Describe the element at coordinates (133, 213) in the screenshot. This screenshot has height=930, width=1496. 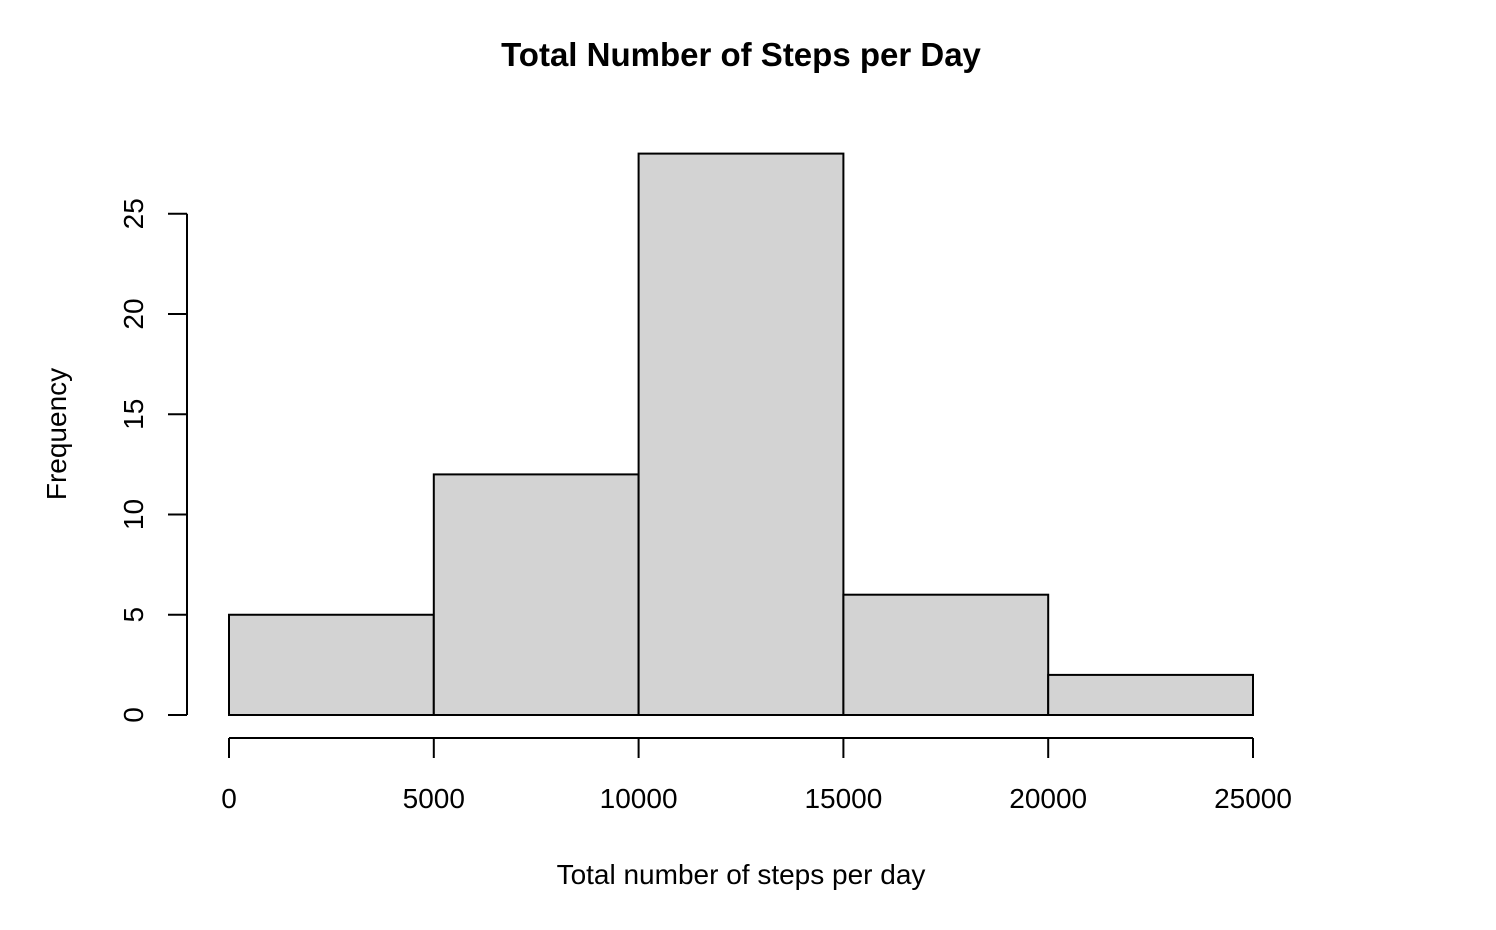
I see `y-tick-label-5: 25` at that location.